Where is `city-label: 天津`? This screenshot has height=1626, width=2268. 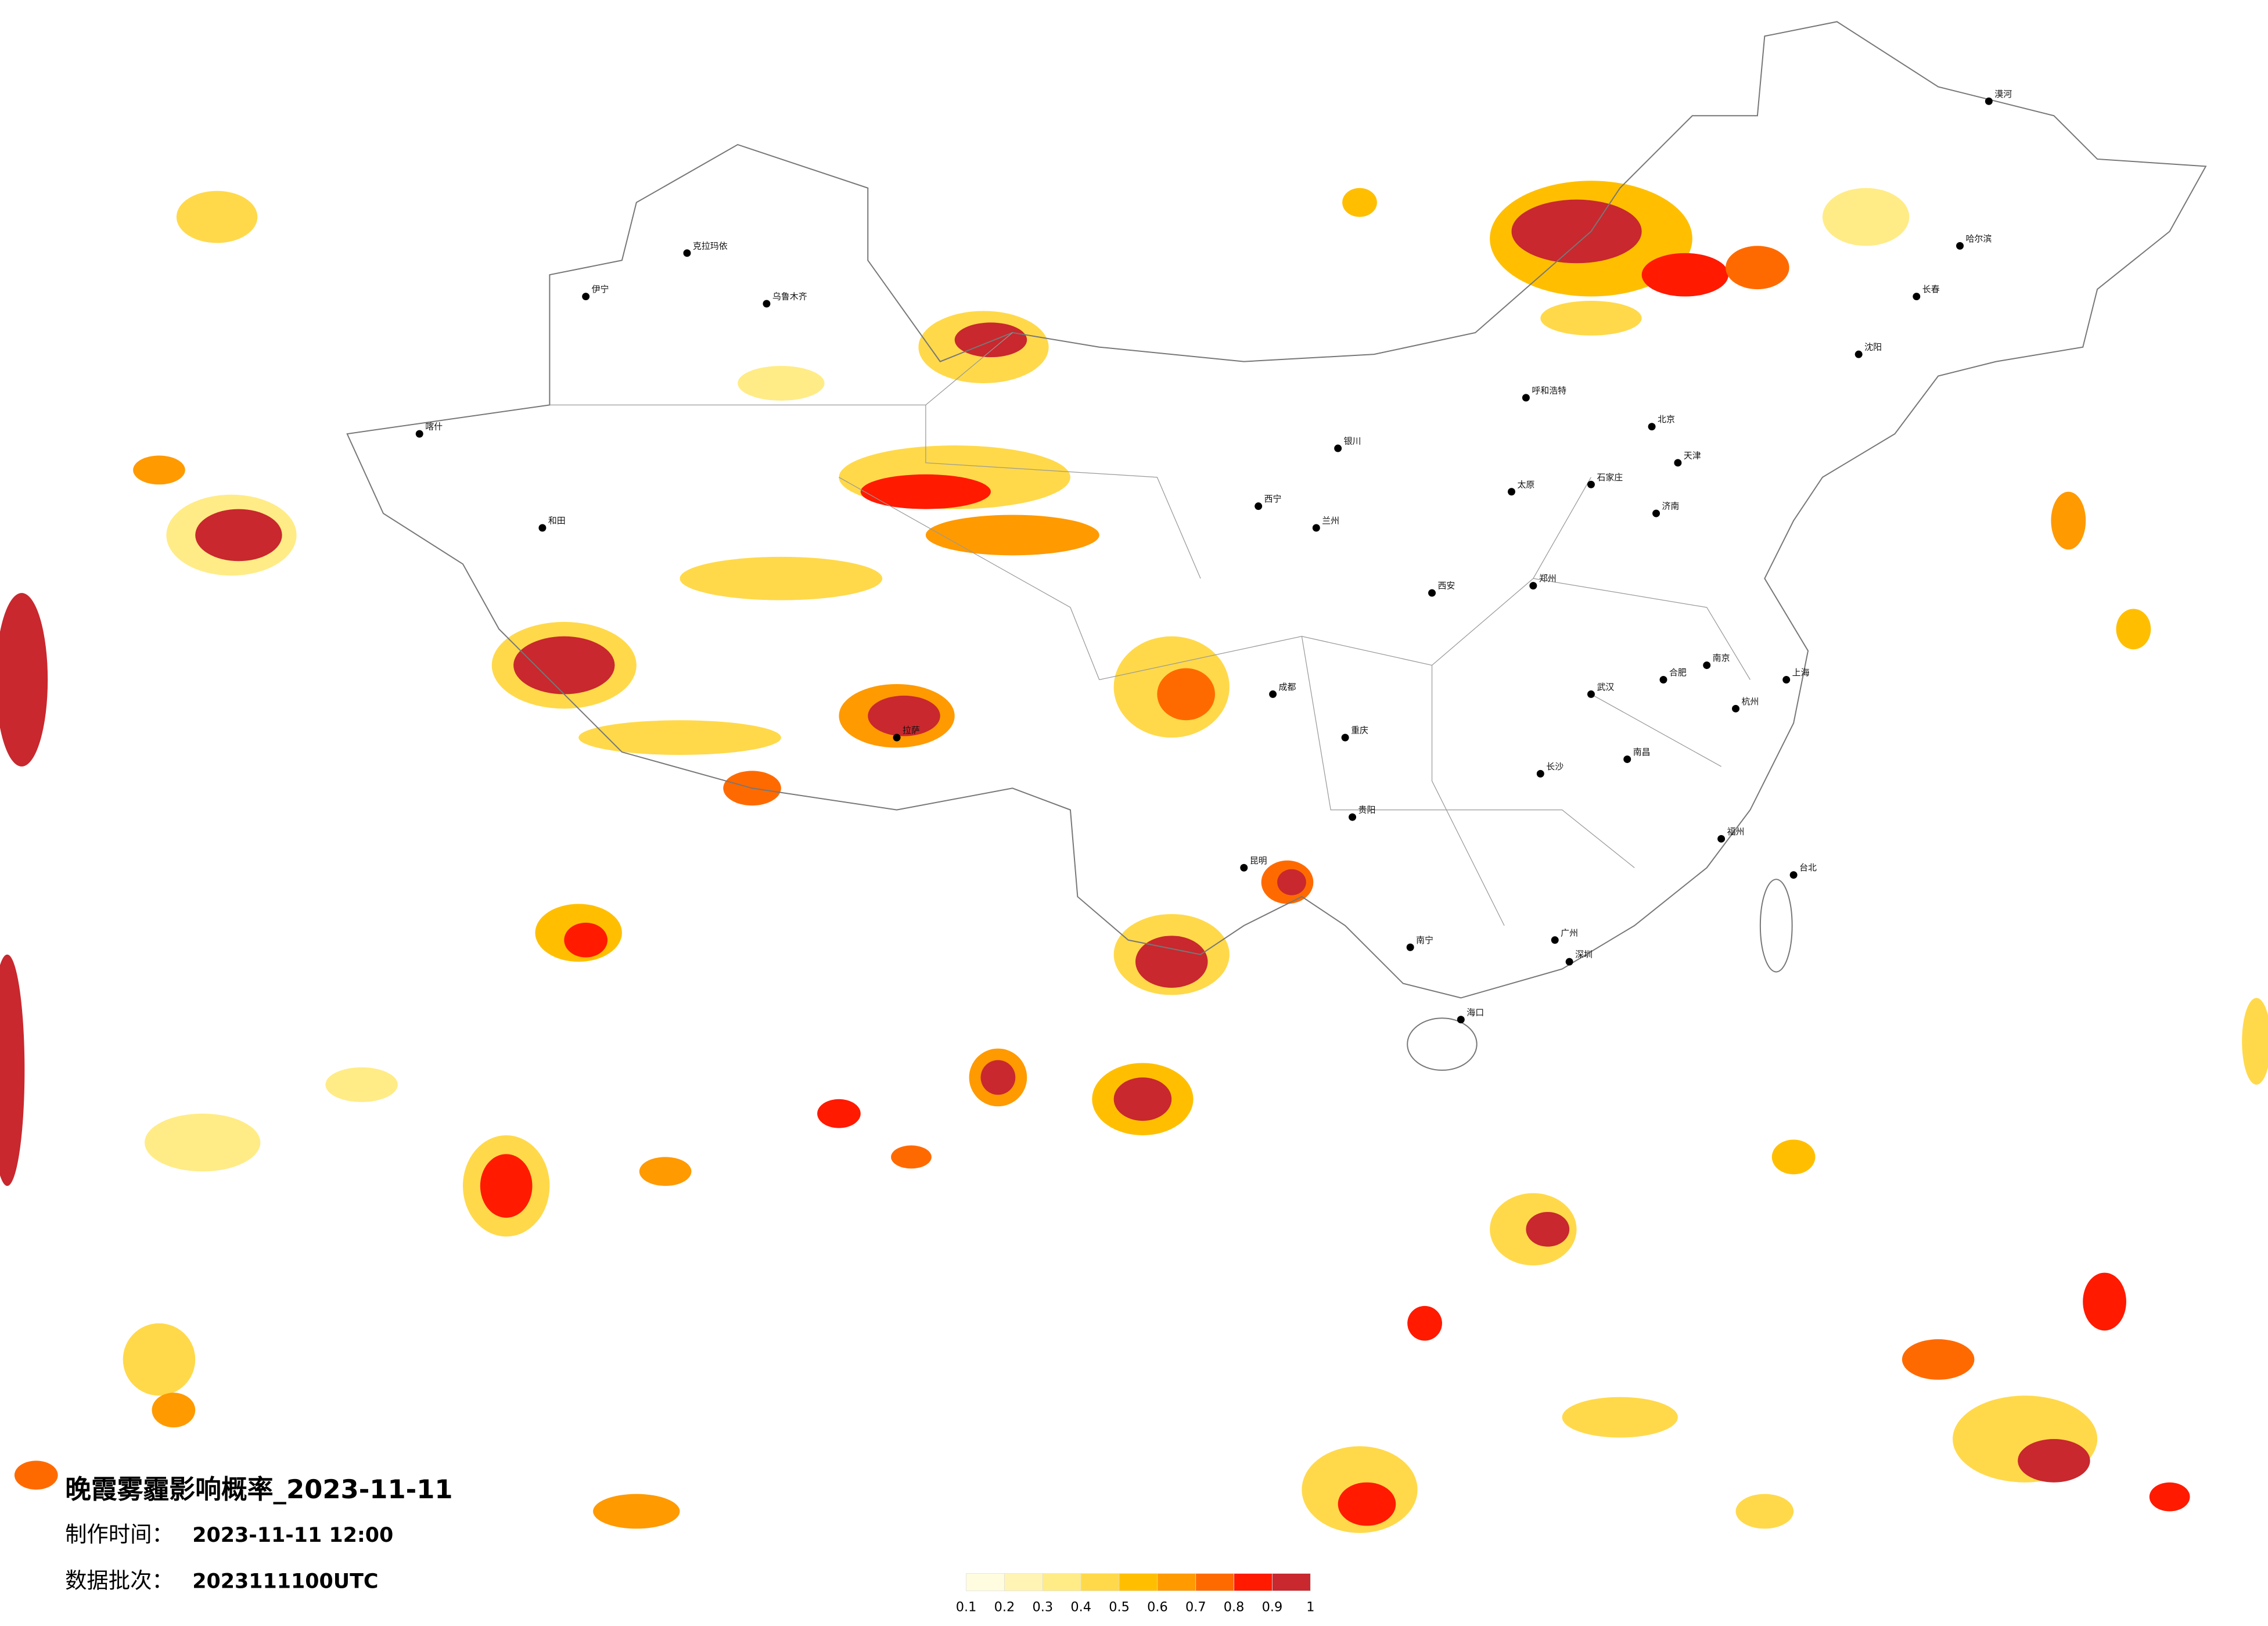 city-label: 天津 is located at coordinates (1692, 455).